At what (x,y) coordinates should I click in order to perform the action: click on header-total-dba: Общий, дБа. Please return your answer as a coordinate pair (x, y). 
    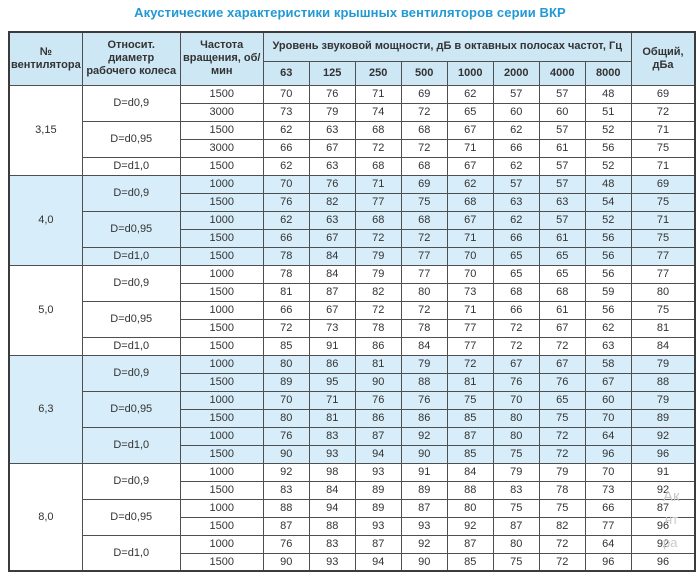
    Looking at the image, I should click on (663, 58).